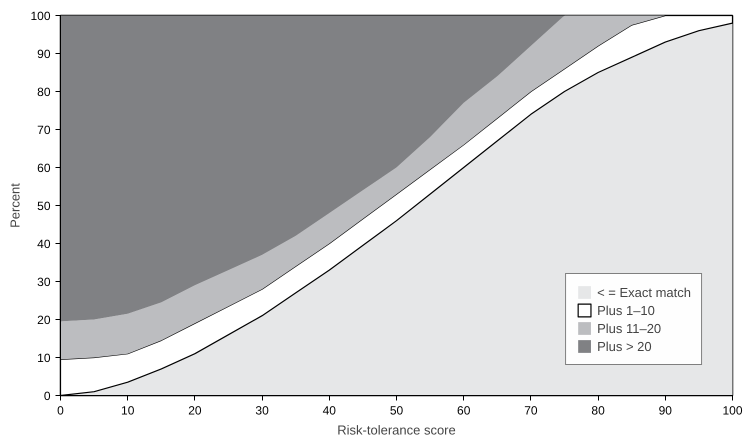 This screenshot has width=752, height=440. Describe the element at coordinates (644, 292) in the screenshot. I see `legend-label: < = Exact match` at that location.